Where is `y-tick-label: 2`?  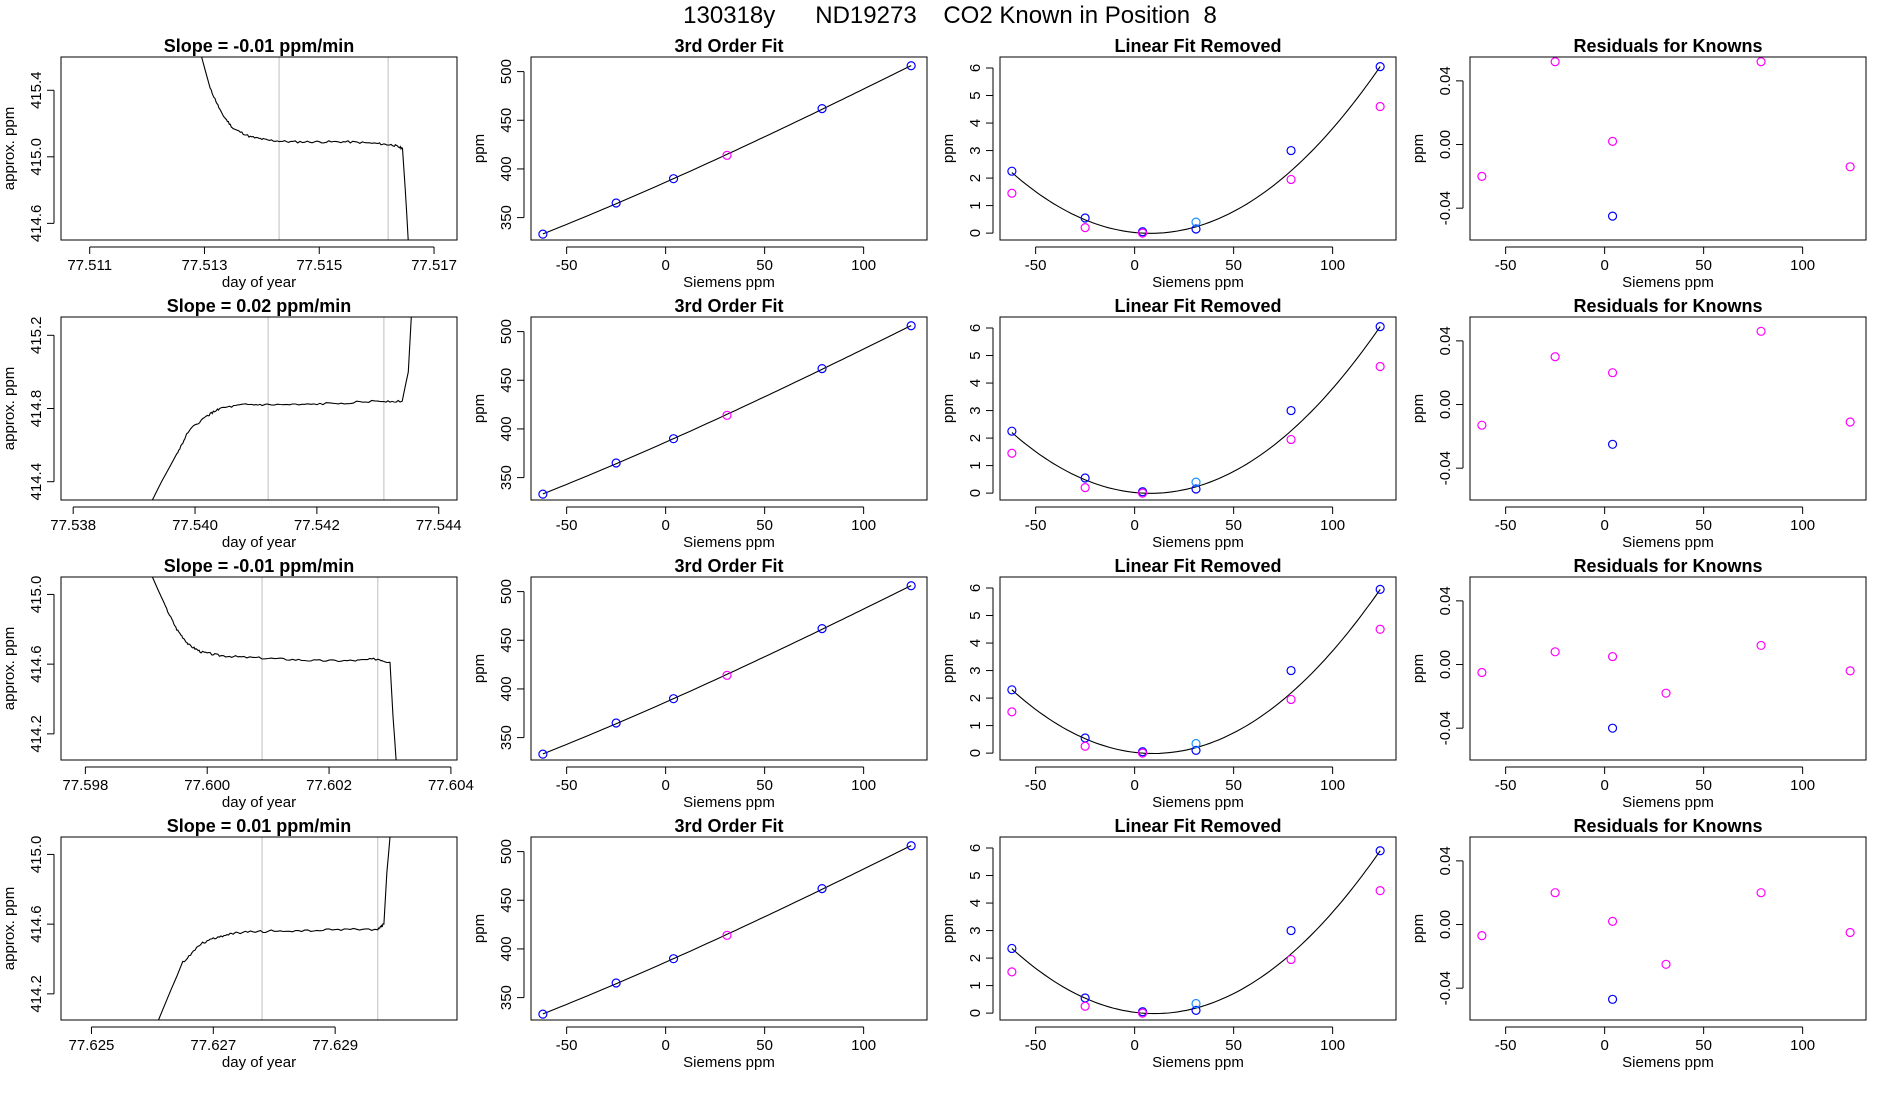
y-tick-label: 2 is located at coordinates (975, 178).